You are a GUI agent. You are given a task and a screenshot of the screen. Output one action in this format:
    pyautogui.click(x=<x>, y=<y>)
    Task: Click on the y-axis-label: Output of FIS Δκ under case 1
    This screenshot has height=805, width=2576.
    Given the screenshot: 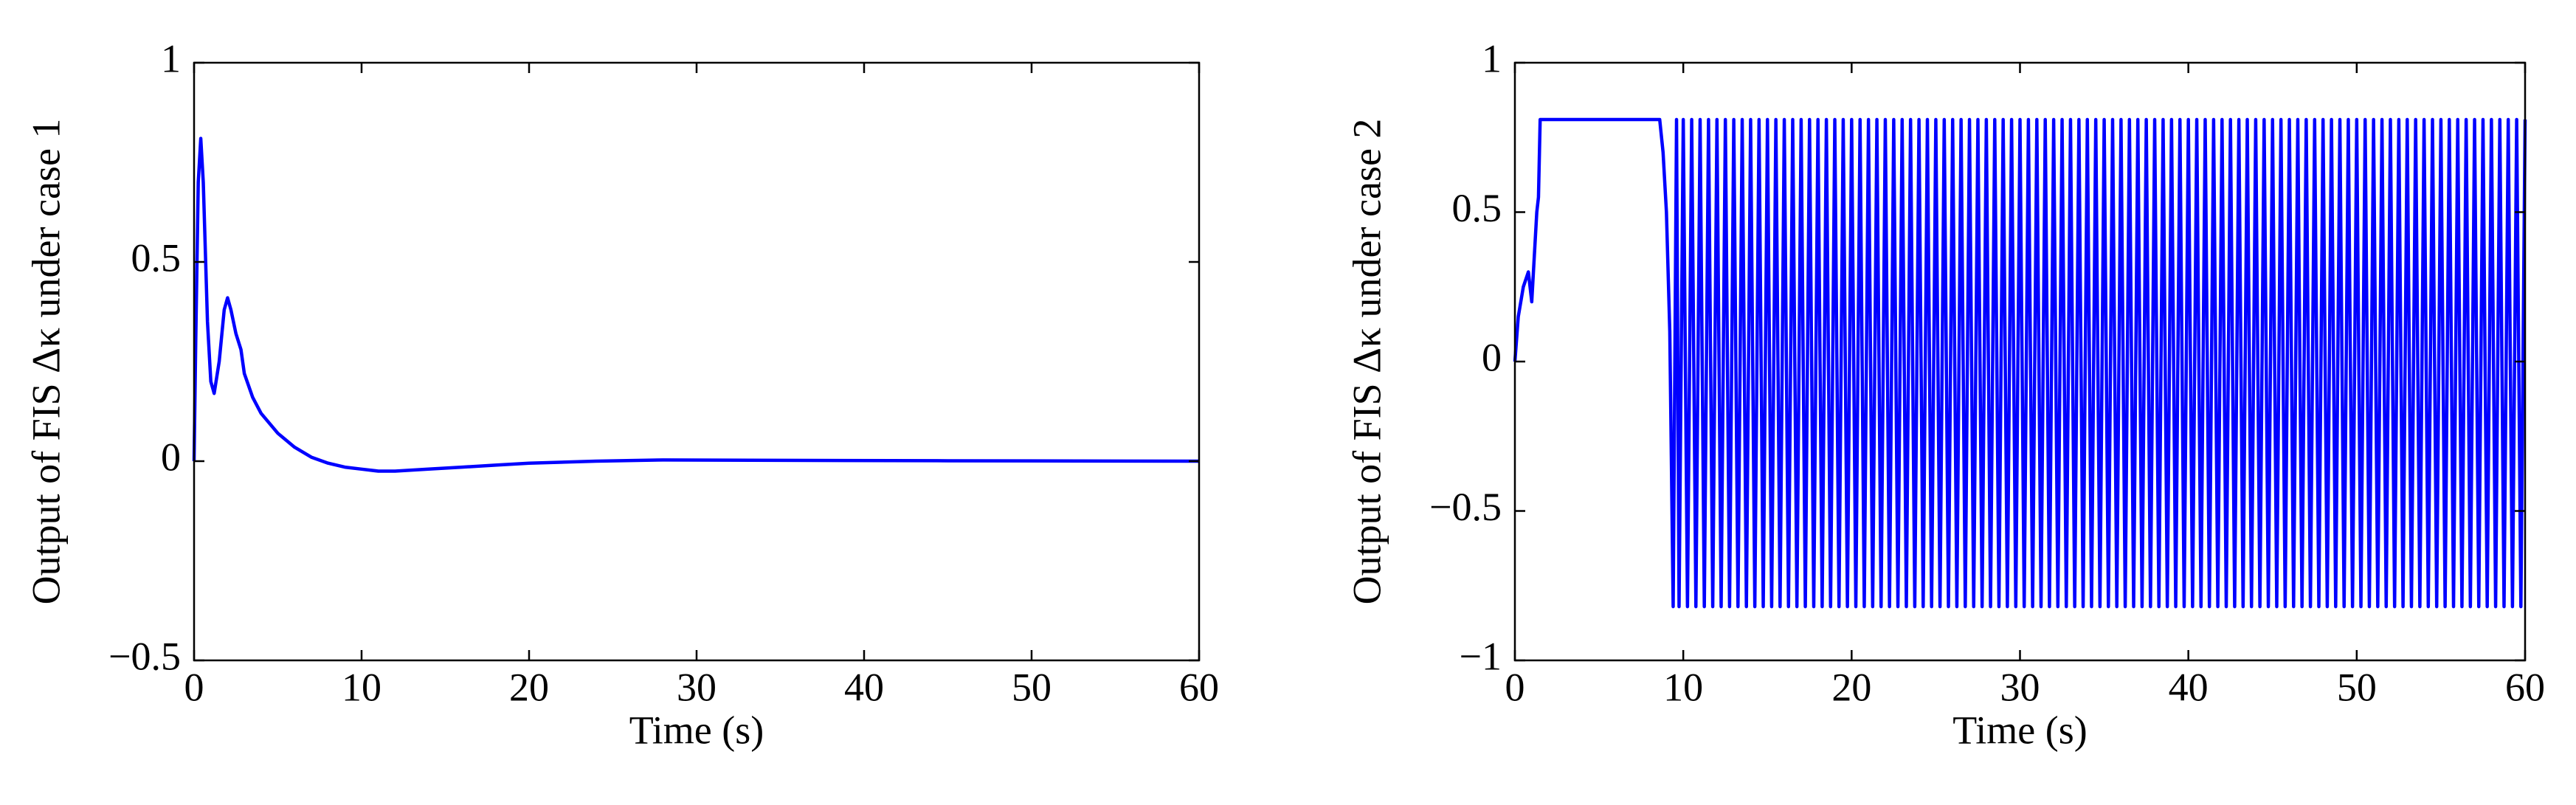 What is the action you would take?
    pyautogui.click(x=46, y=362)
    